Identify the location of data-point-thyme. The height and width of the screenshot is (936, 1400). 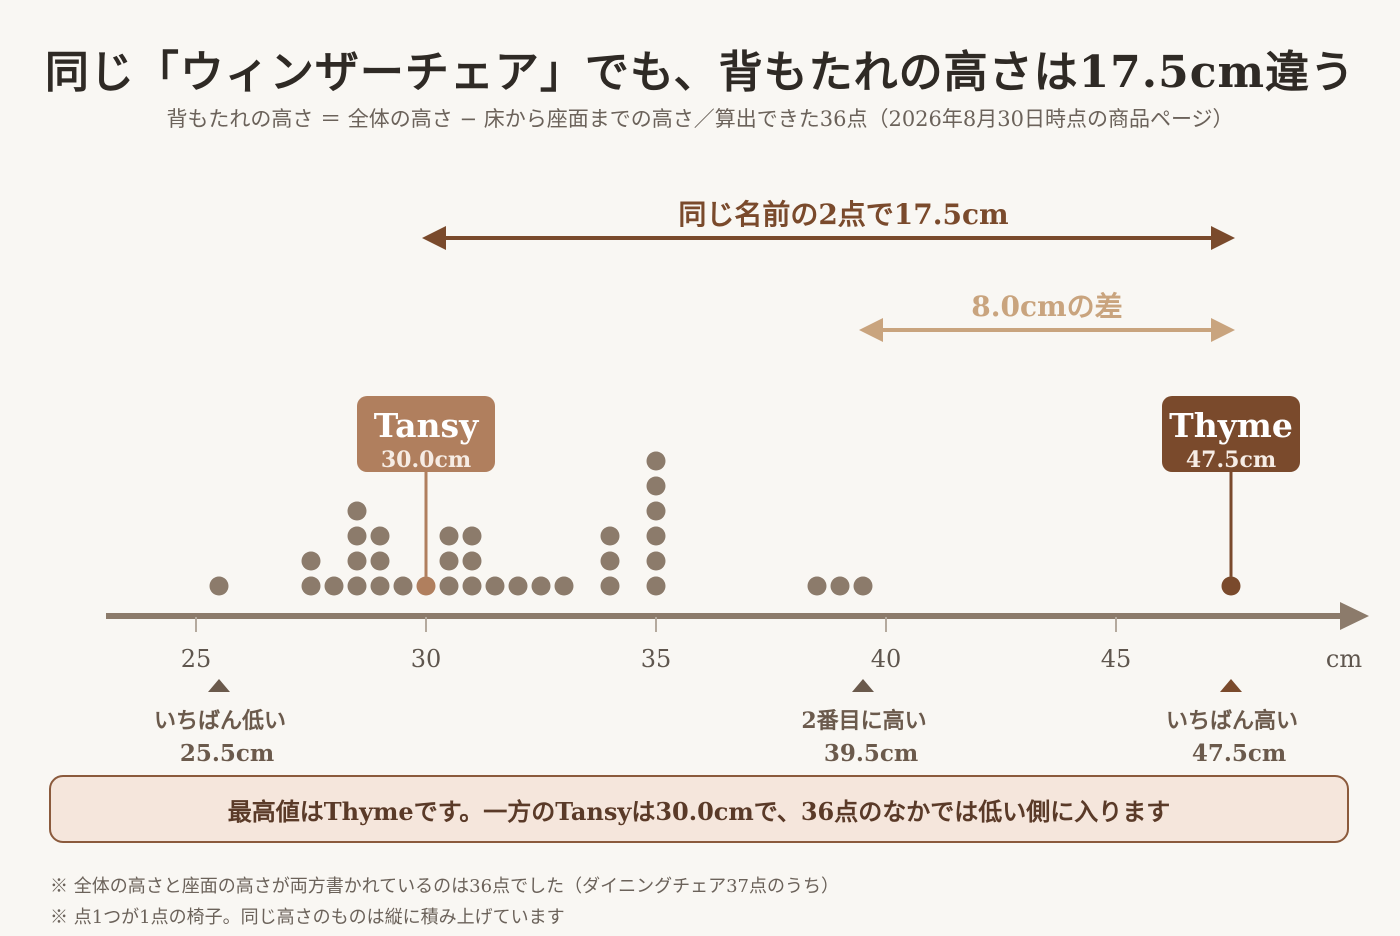
(1231, 586).